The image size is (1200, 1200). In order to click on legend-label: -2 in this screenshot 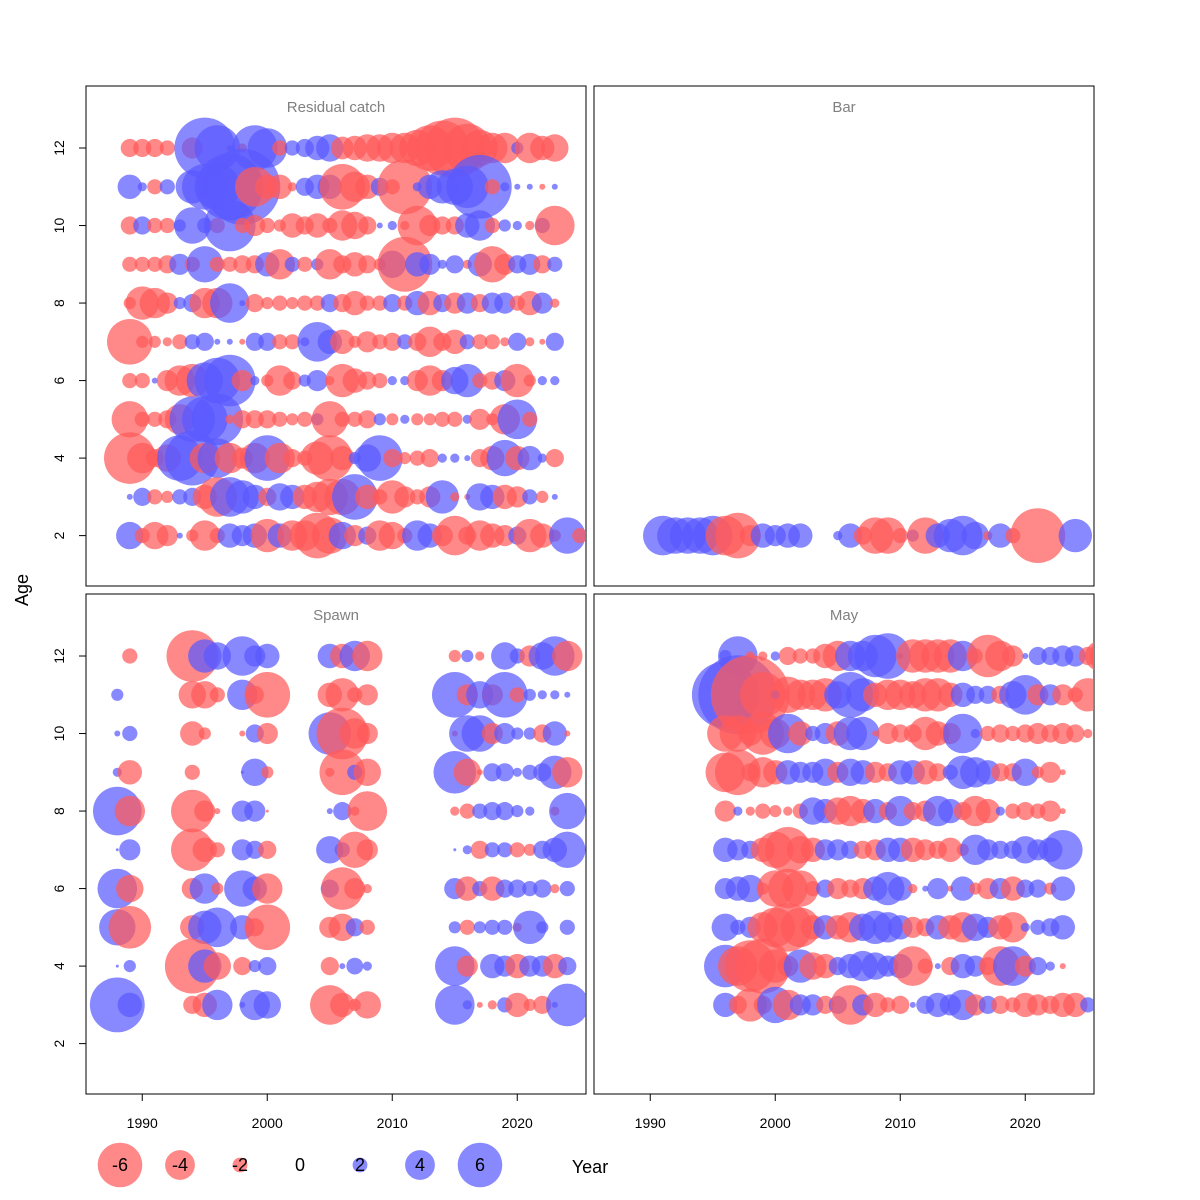, I will do `click(240, 1165)`.